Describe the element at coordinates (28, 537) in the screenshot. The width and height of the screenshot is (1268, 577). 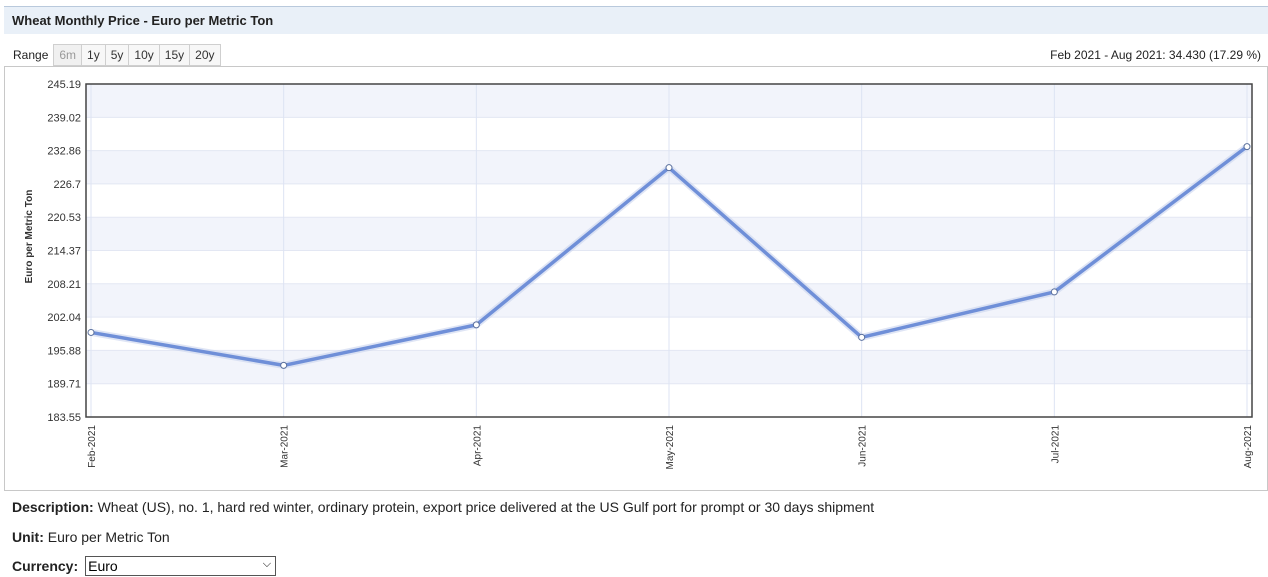
I see `unit-label: Unit:` at that location.